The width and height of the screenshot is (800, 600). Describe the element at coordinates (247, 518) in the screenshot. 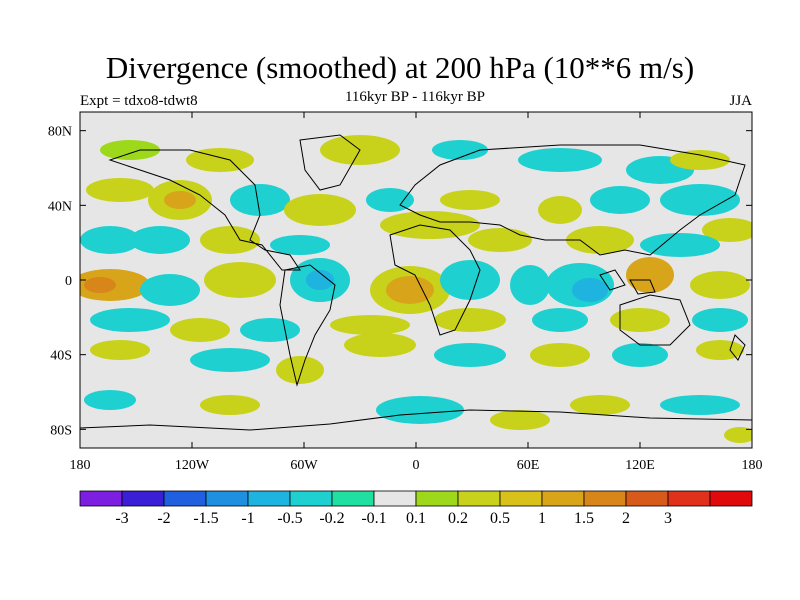

I see `colorbar-label: -1` at that location.